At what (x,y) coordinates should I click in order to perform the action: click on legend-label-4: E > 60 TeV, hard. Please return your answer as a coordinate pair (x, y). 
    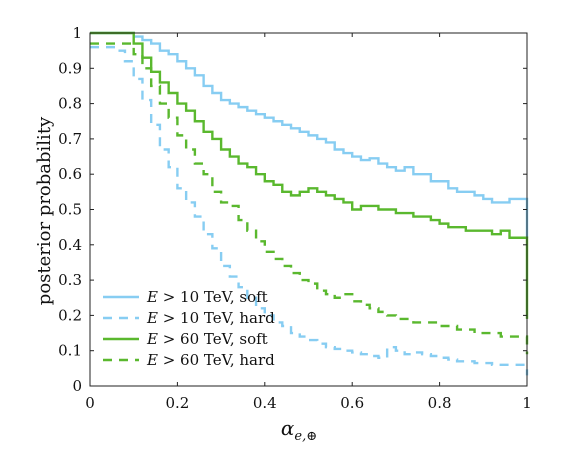
    Looking at the image, I should click on (210, 360).